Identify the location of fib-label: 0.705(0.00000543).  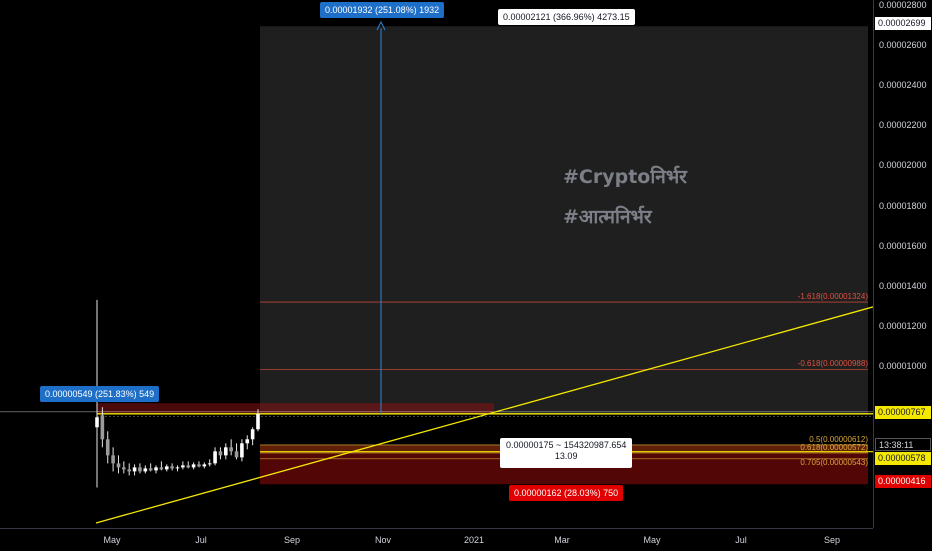
(834, 462).